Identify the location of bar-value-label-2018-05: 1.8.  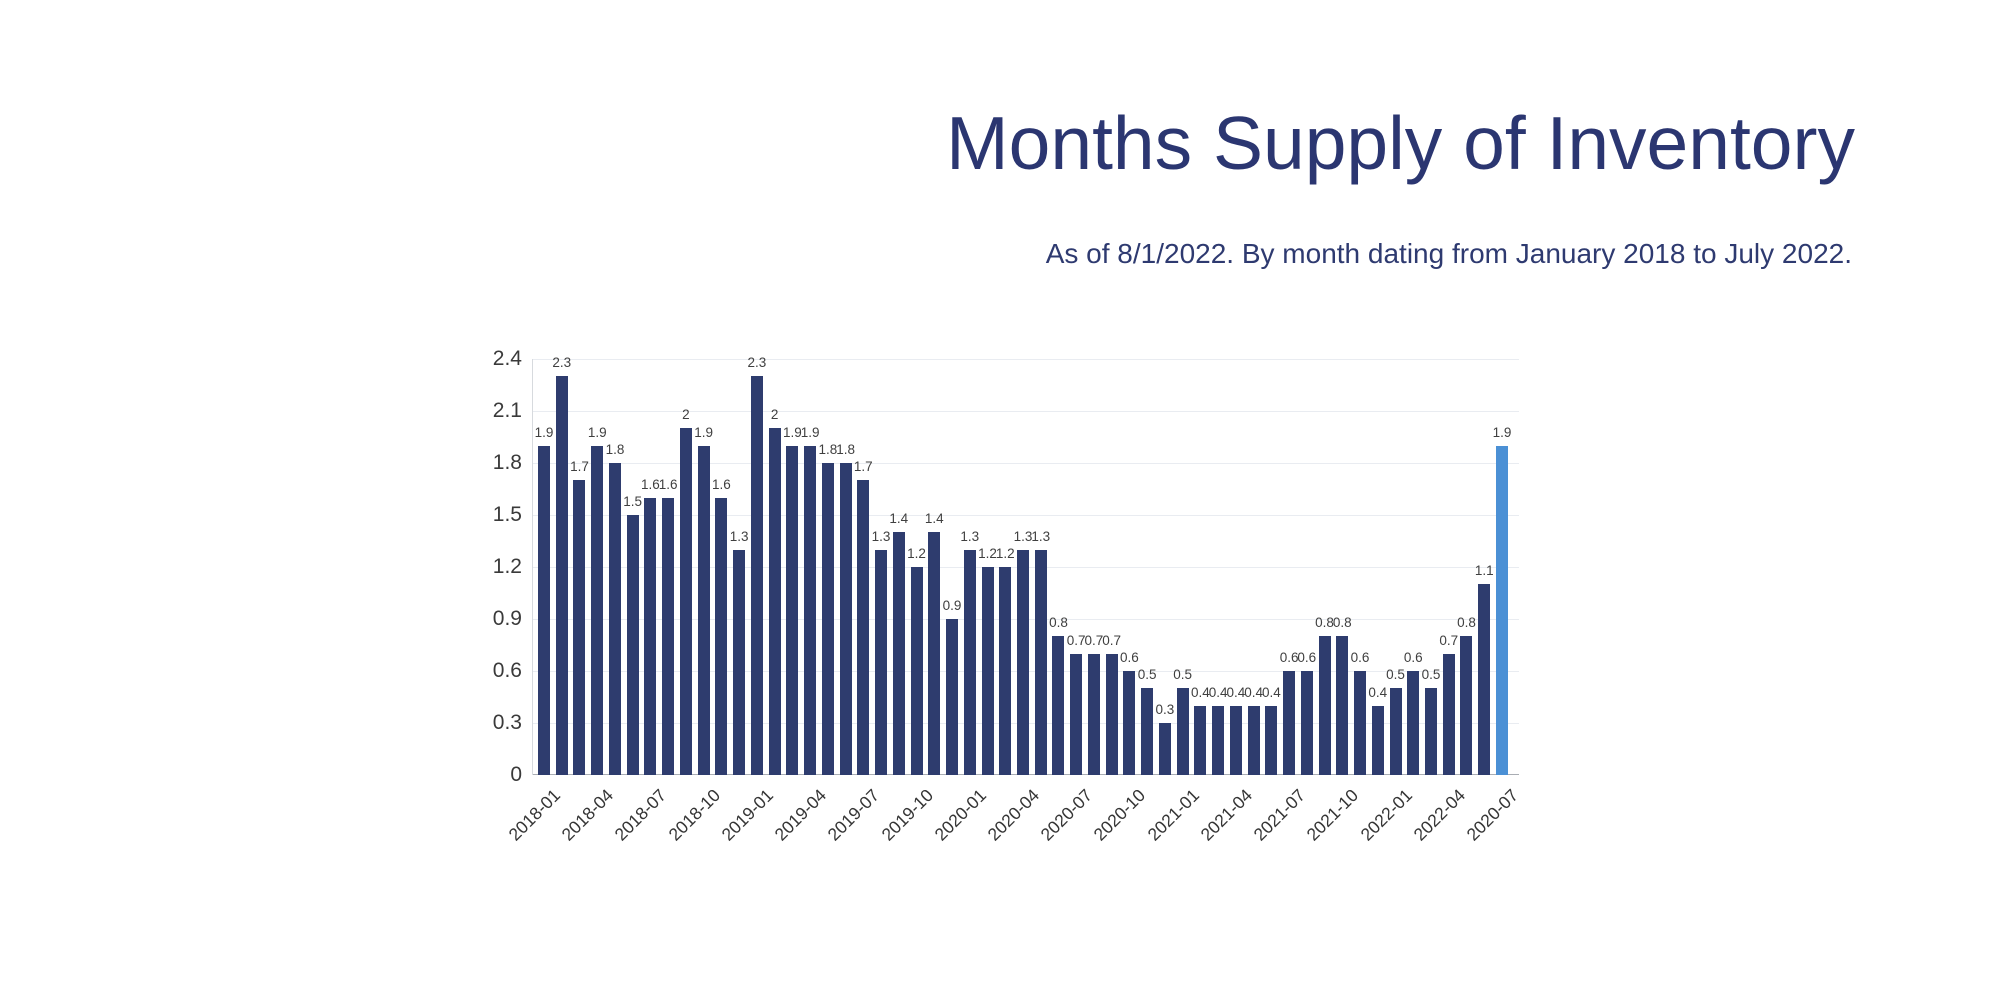
(615, 449).